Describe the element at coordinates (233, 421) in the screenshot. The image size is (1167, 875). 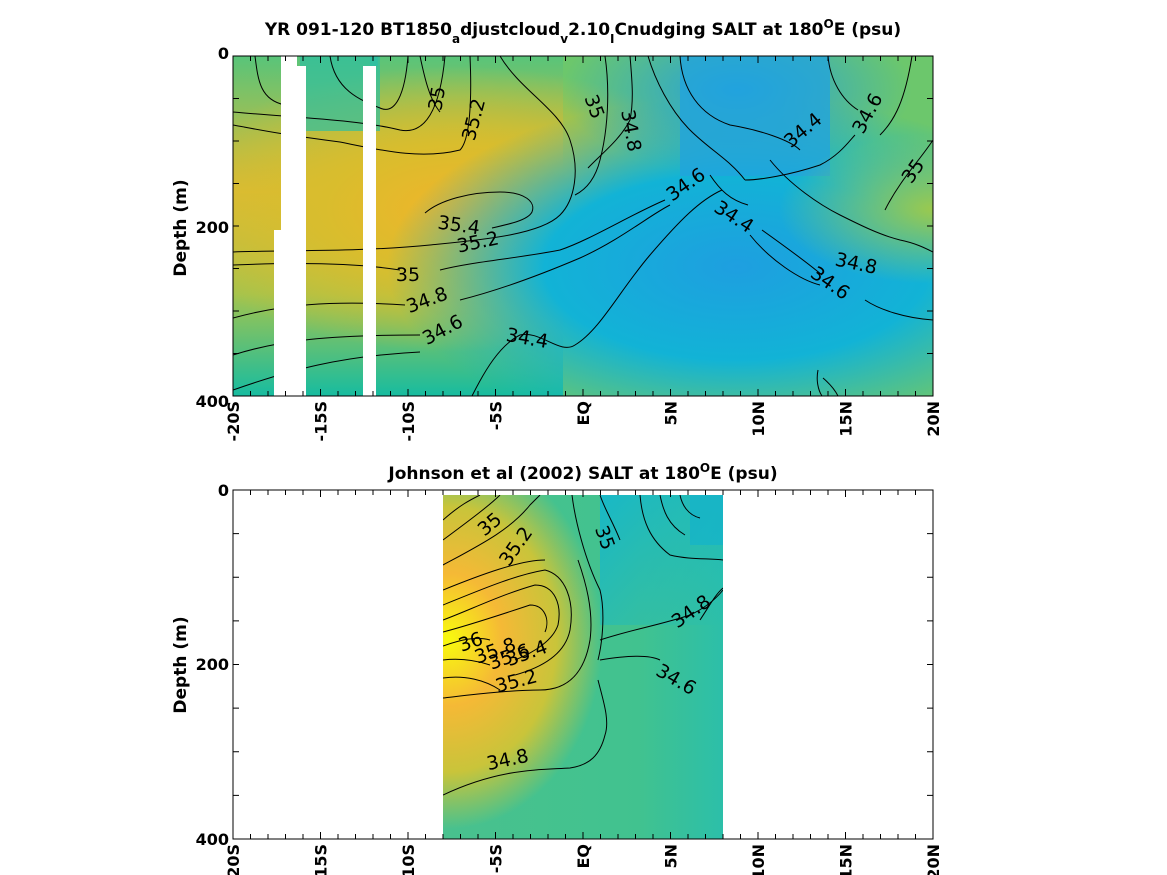
I see `x-tick-label: -20S` at that location.